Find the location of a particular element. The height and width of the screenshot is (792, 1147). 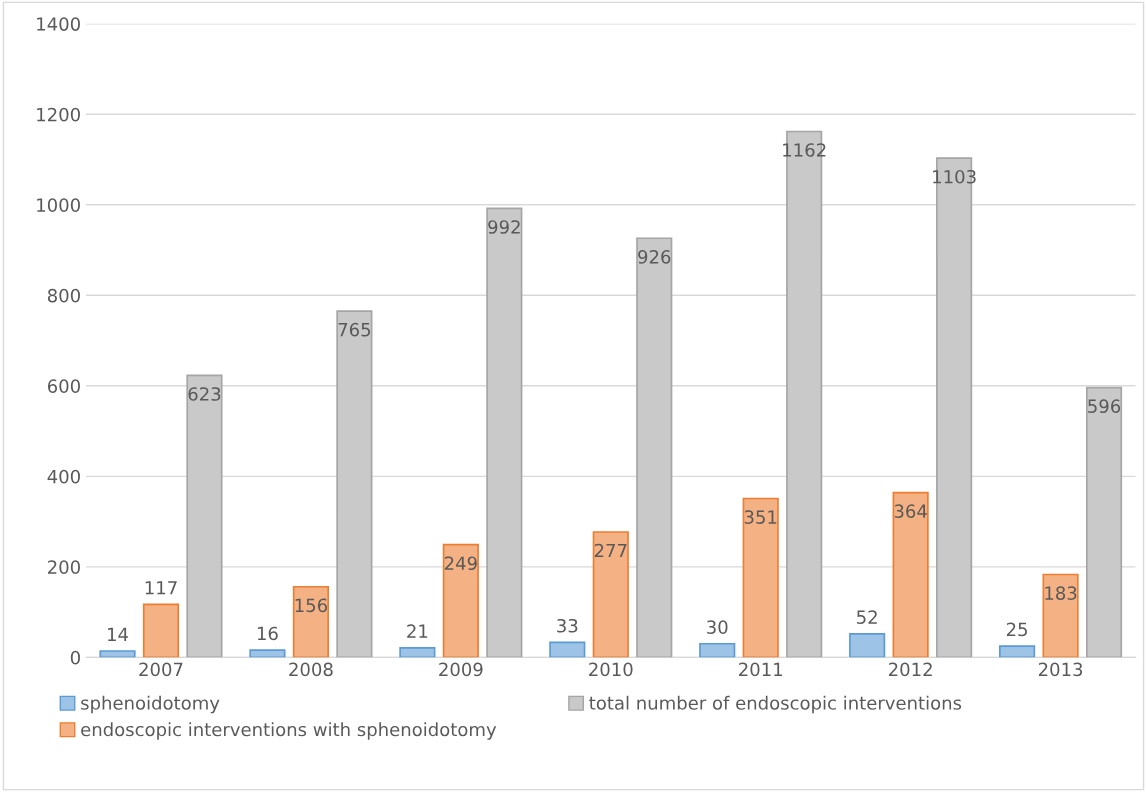

data-label: 33 is located at coordinates (567, 625).